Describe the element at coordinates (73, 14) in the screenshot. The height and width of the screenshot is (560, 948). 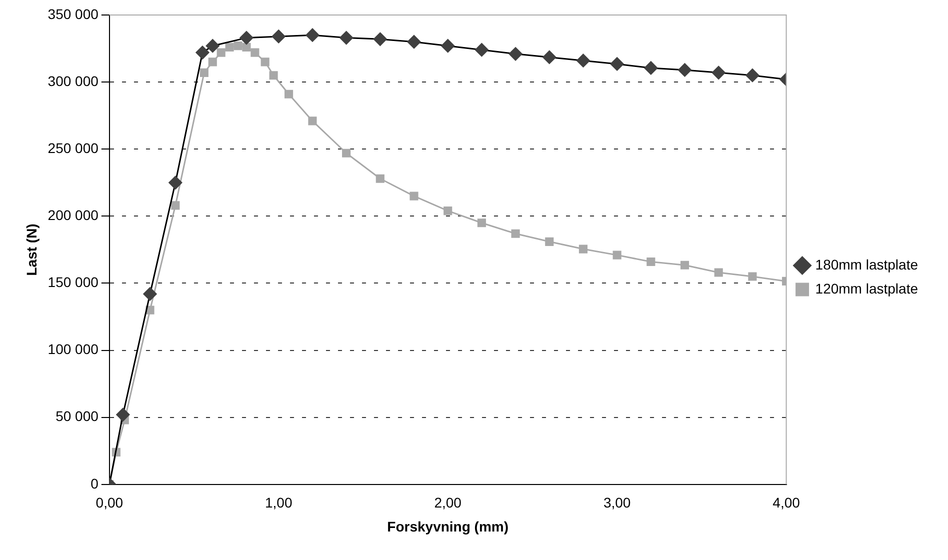
I see `y-tick-label: 350 000` at that location.